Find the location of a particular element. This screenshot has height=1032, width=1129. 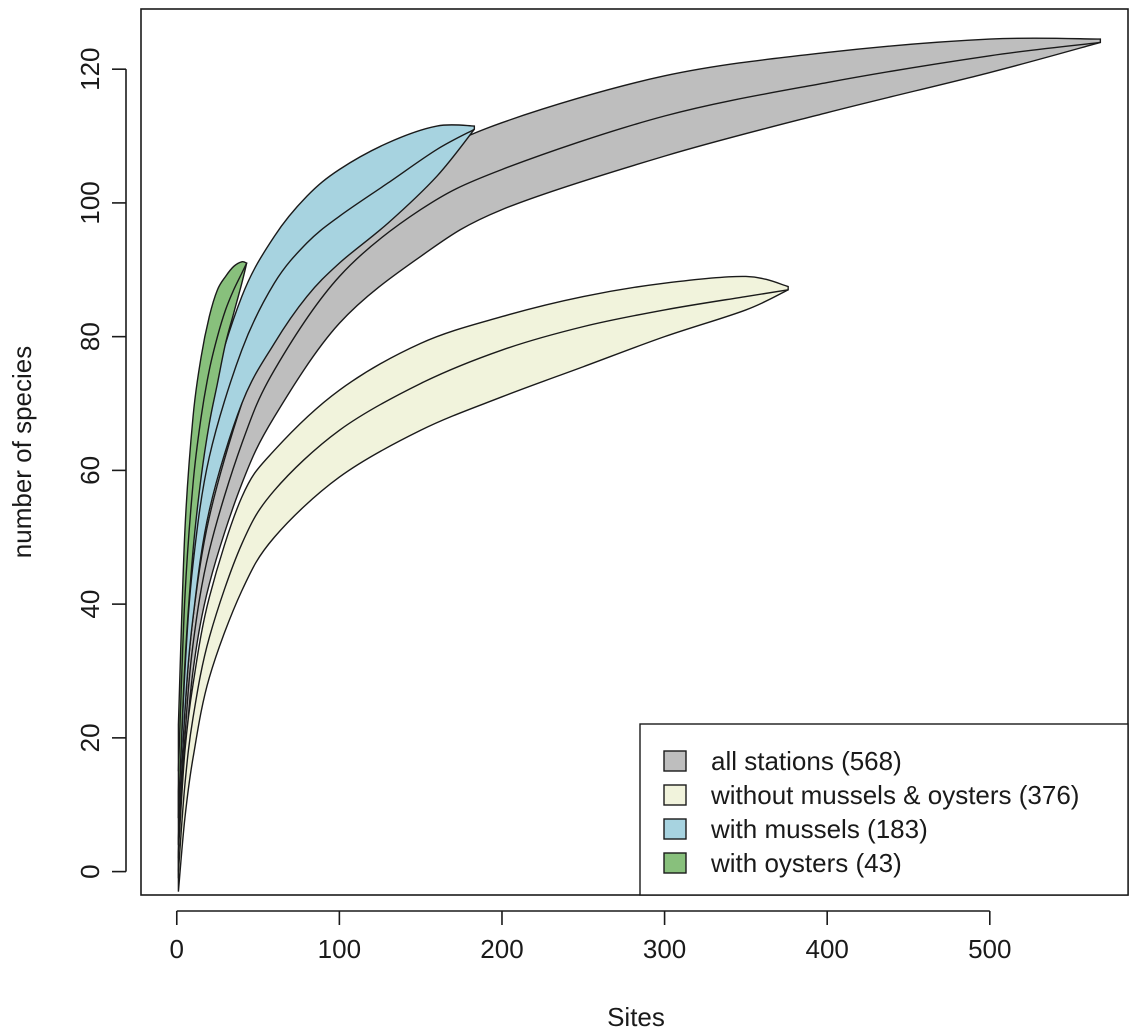

x-tick-label: 500 is located at coordinates (989, 949).